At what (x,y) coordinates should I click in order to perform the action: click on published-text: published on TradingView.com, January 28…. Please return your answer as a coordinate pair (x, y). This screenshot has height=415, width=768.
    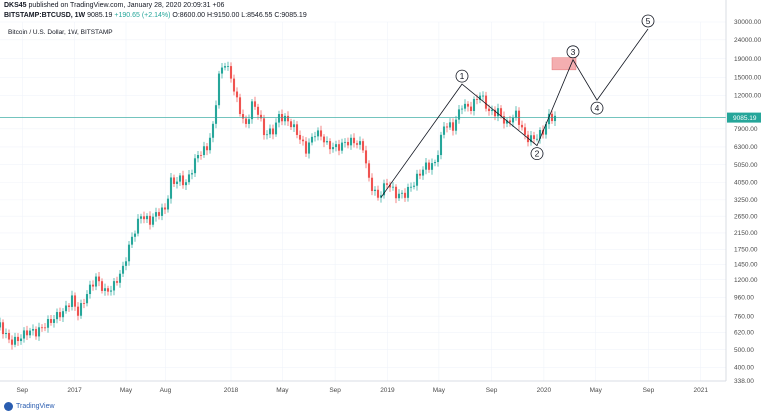
    Looking at the image, I should click on (126, 5).